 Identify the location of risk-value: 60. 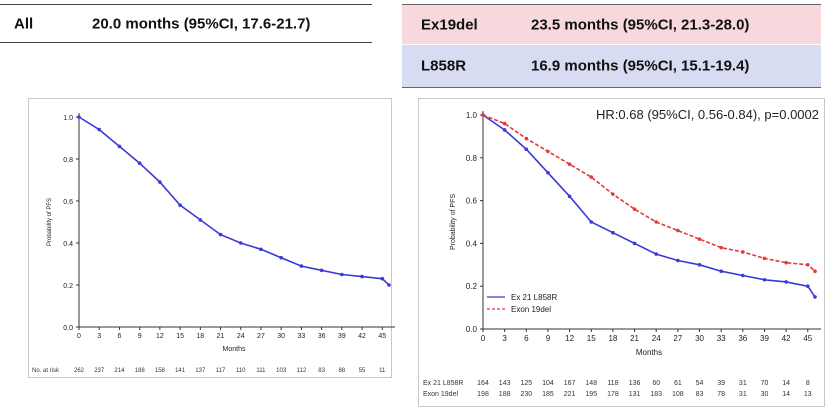
(656, 383).